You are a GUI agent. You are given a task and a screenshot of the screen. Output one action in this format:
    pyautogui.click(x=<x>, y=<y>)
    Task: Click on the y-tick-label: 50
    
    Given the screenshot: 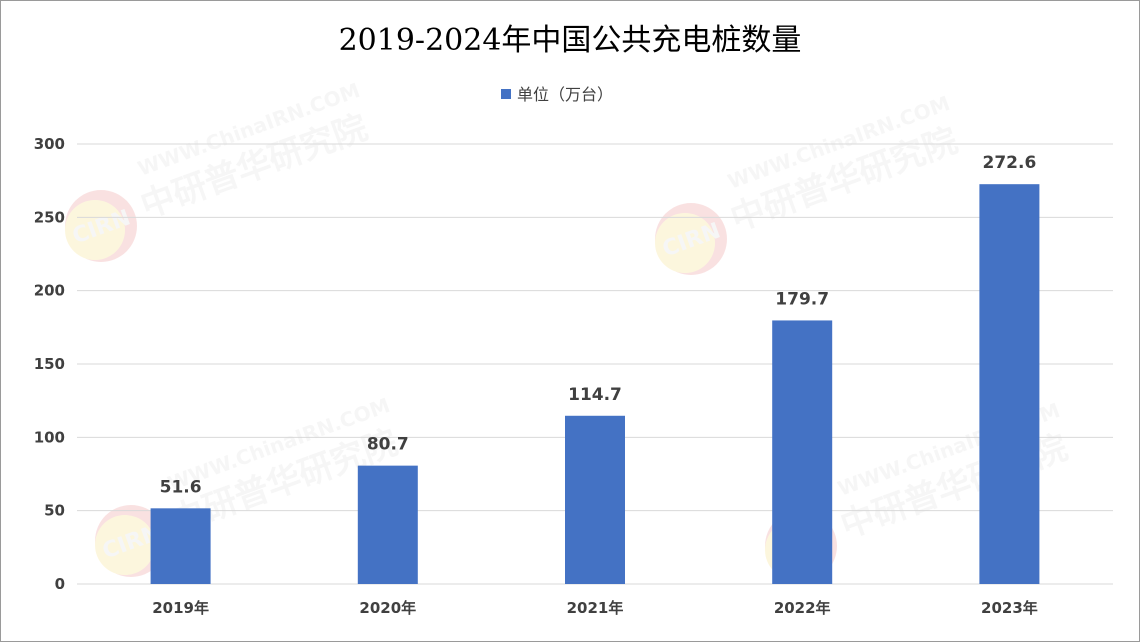 What is the action you would take?
    pyautogui.click(x=54, y=511)
    